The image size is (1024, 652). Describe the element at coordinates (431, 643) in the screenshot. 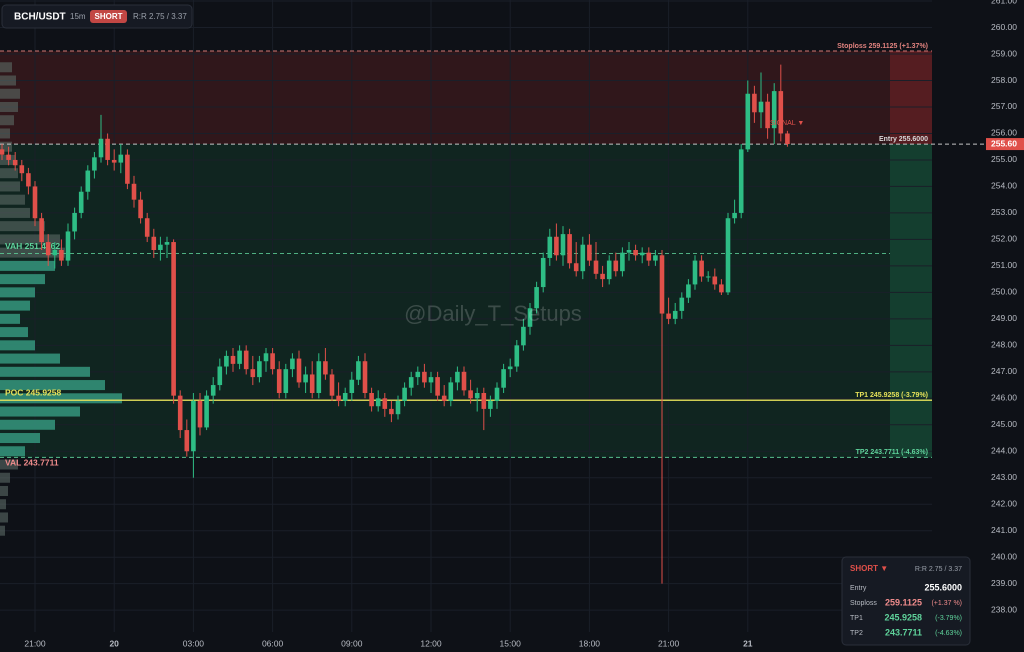

I see `x-tick-label: 12:00` at that location.